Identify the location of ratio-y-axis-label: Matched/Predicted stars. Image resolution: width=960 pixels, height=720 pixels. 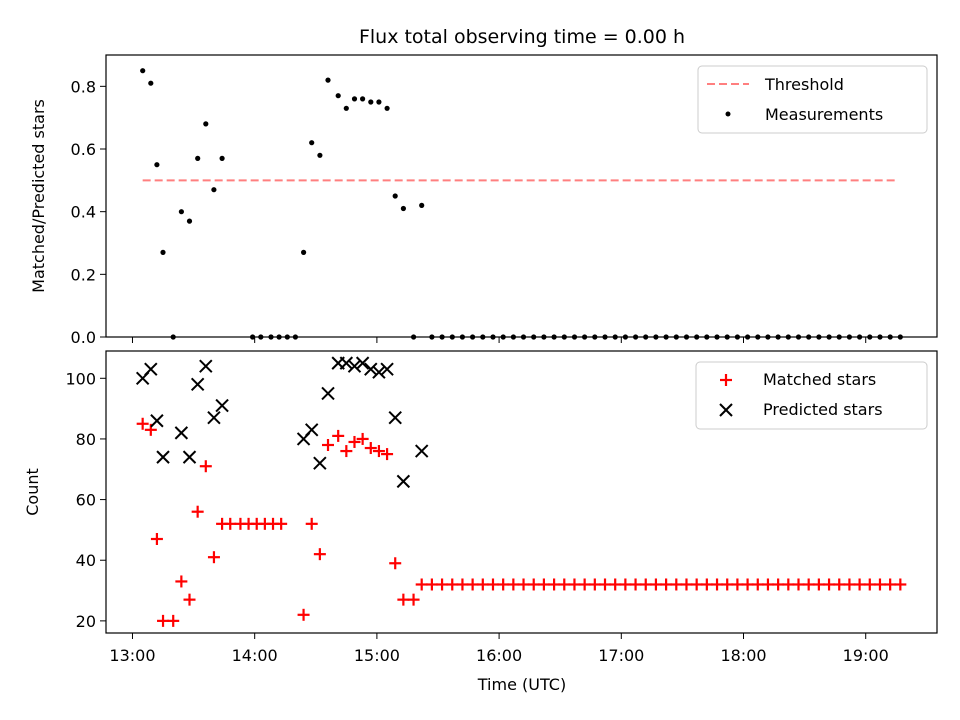
(38, 196).